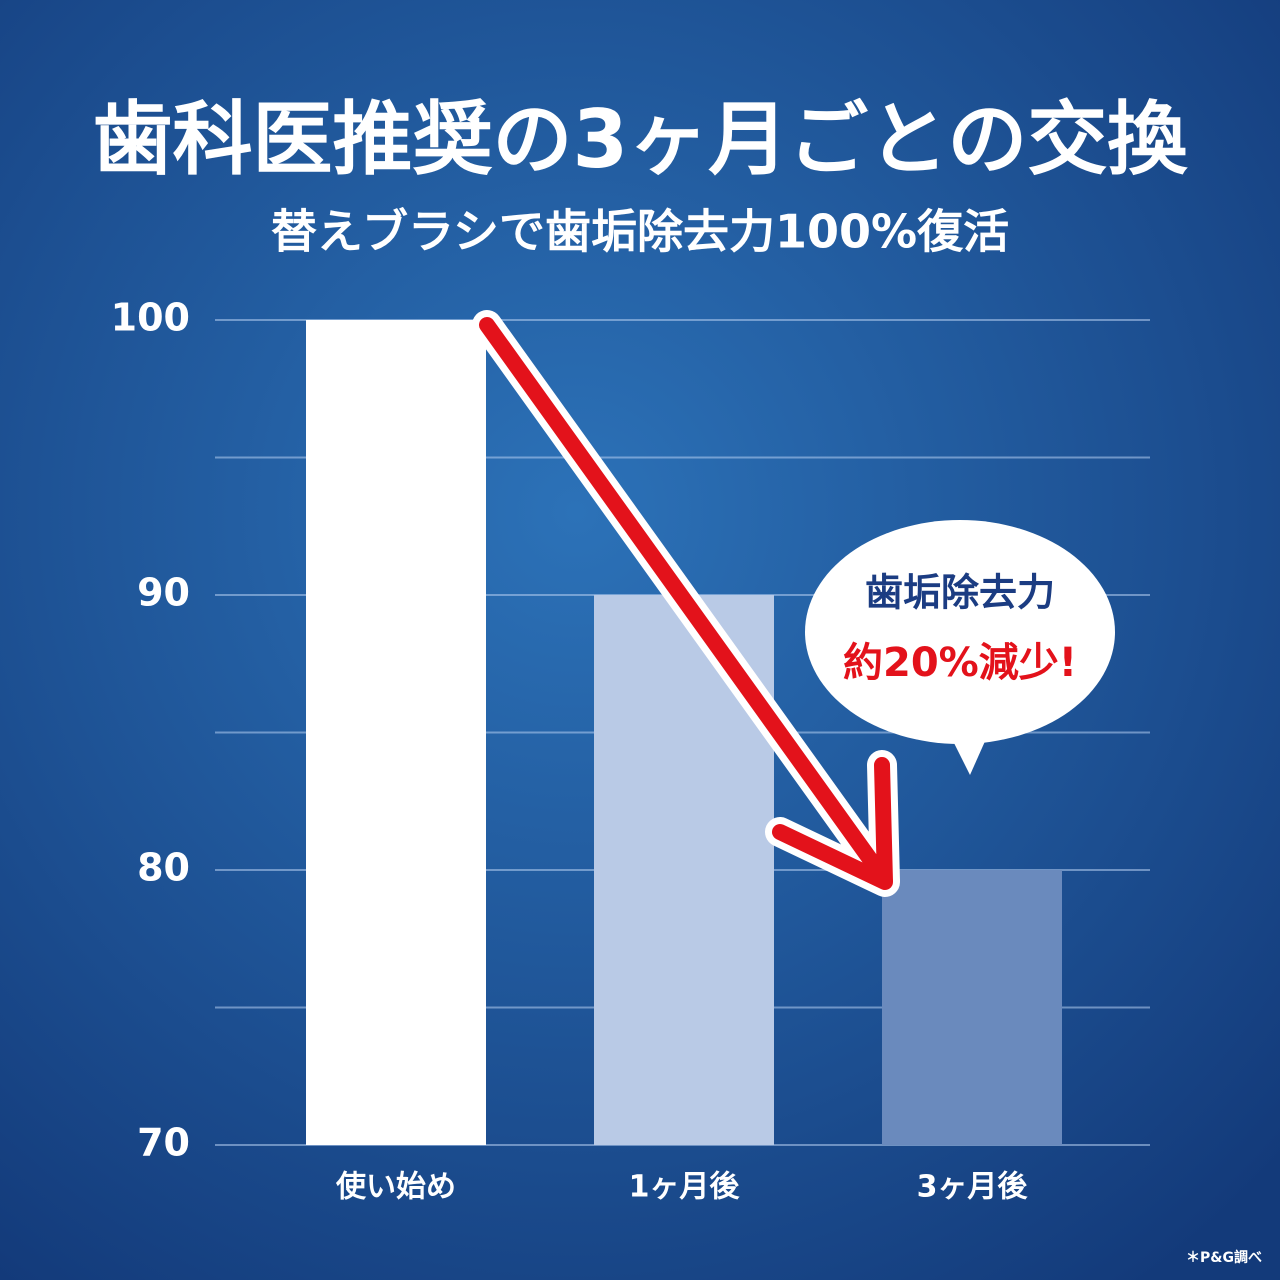 The height and width of the screenshot is (1284, 1280). What do you see at coordinates (640, 232) in the screenshot?
I see `chart-subtitle: 替えブラシで歯垢除去力100%復活` at bounding box center [640, 232].